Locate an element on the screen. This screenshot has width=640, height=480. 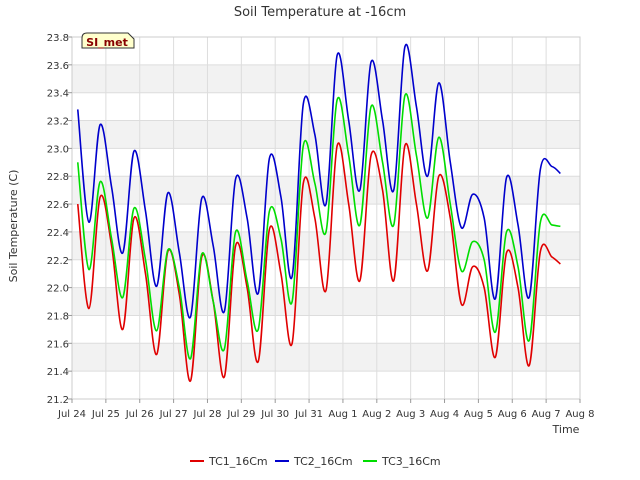
x-tick-label: Aug 5 is located at coordinates (478, 414).